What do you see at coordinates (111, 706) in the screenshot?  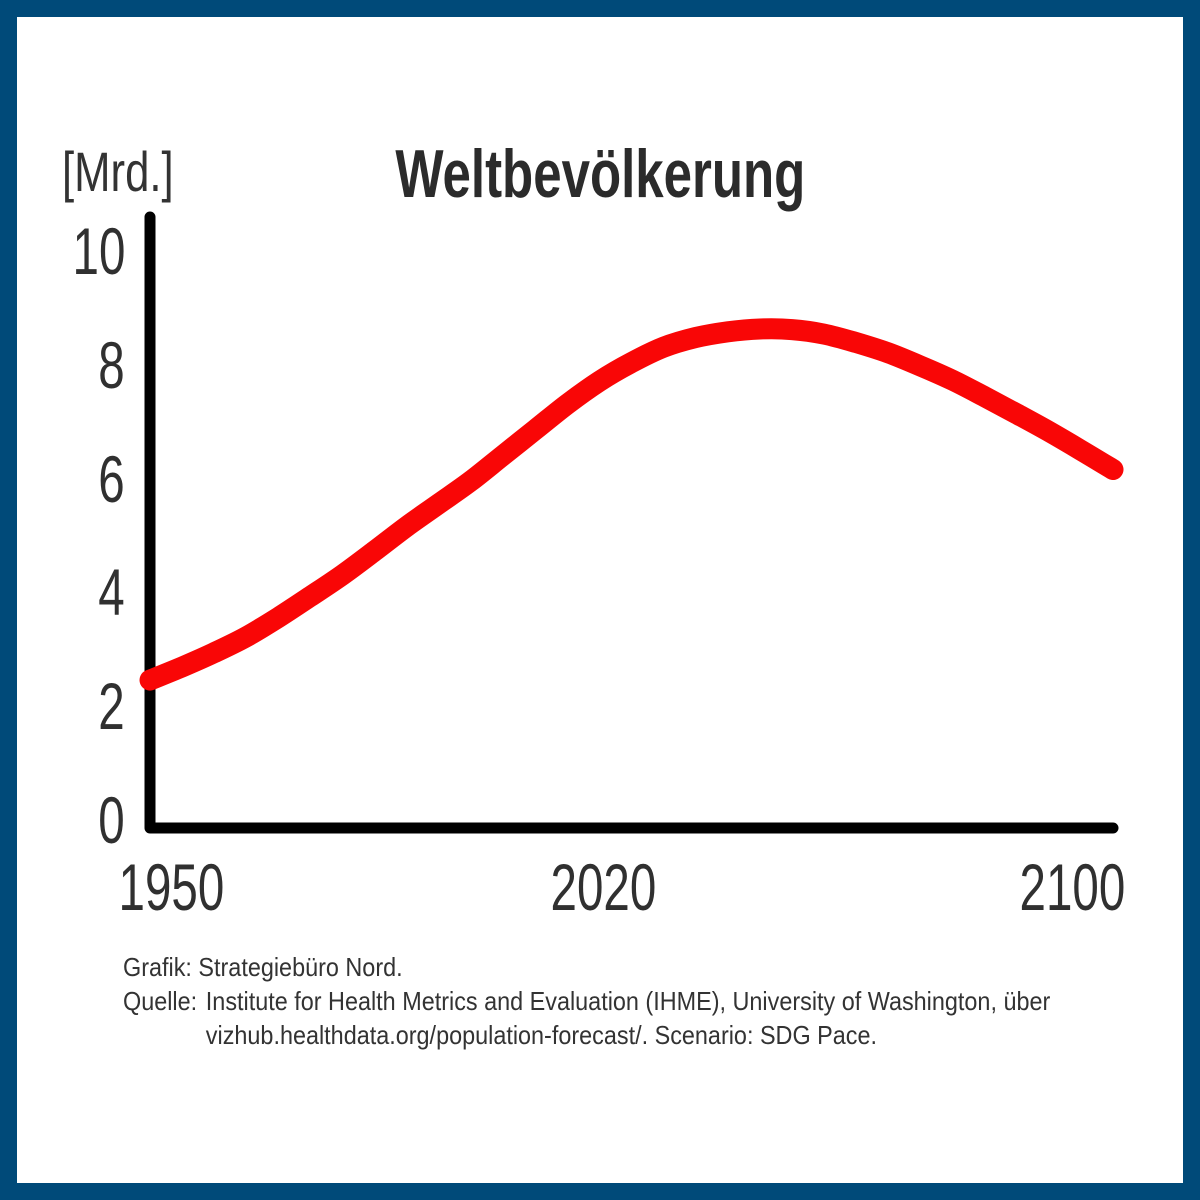 I see `y-tick-2: 2` at bounding box center [111, 706].